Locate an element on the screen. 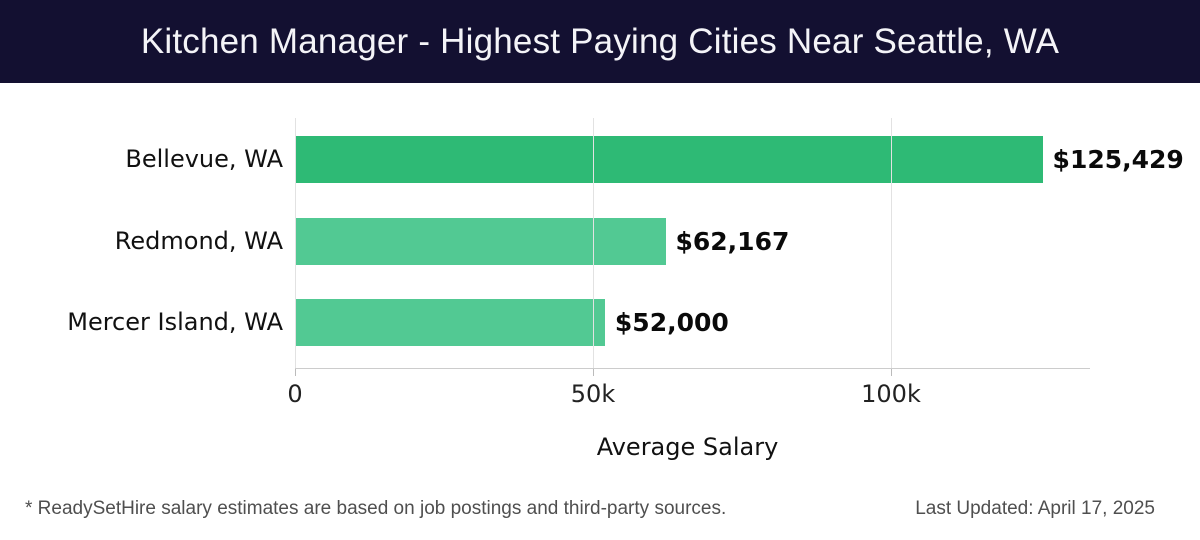 This screenshot has height=540, width=1200. gridline-100k is located at coordinates (891, 243).